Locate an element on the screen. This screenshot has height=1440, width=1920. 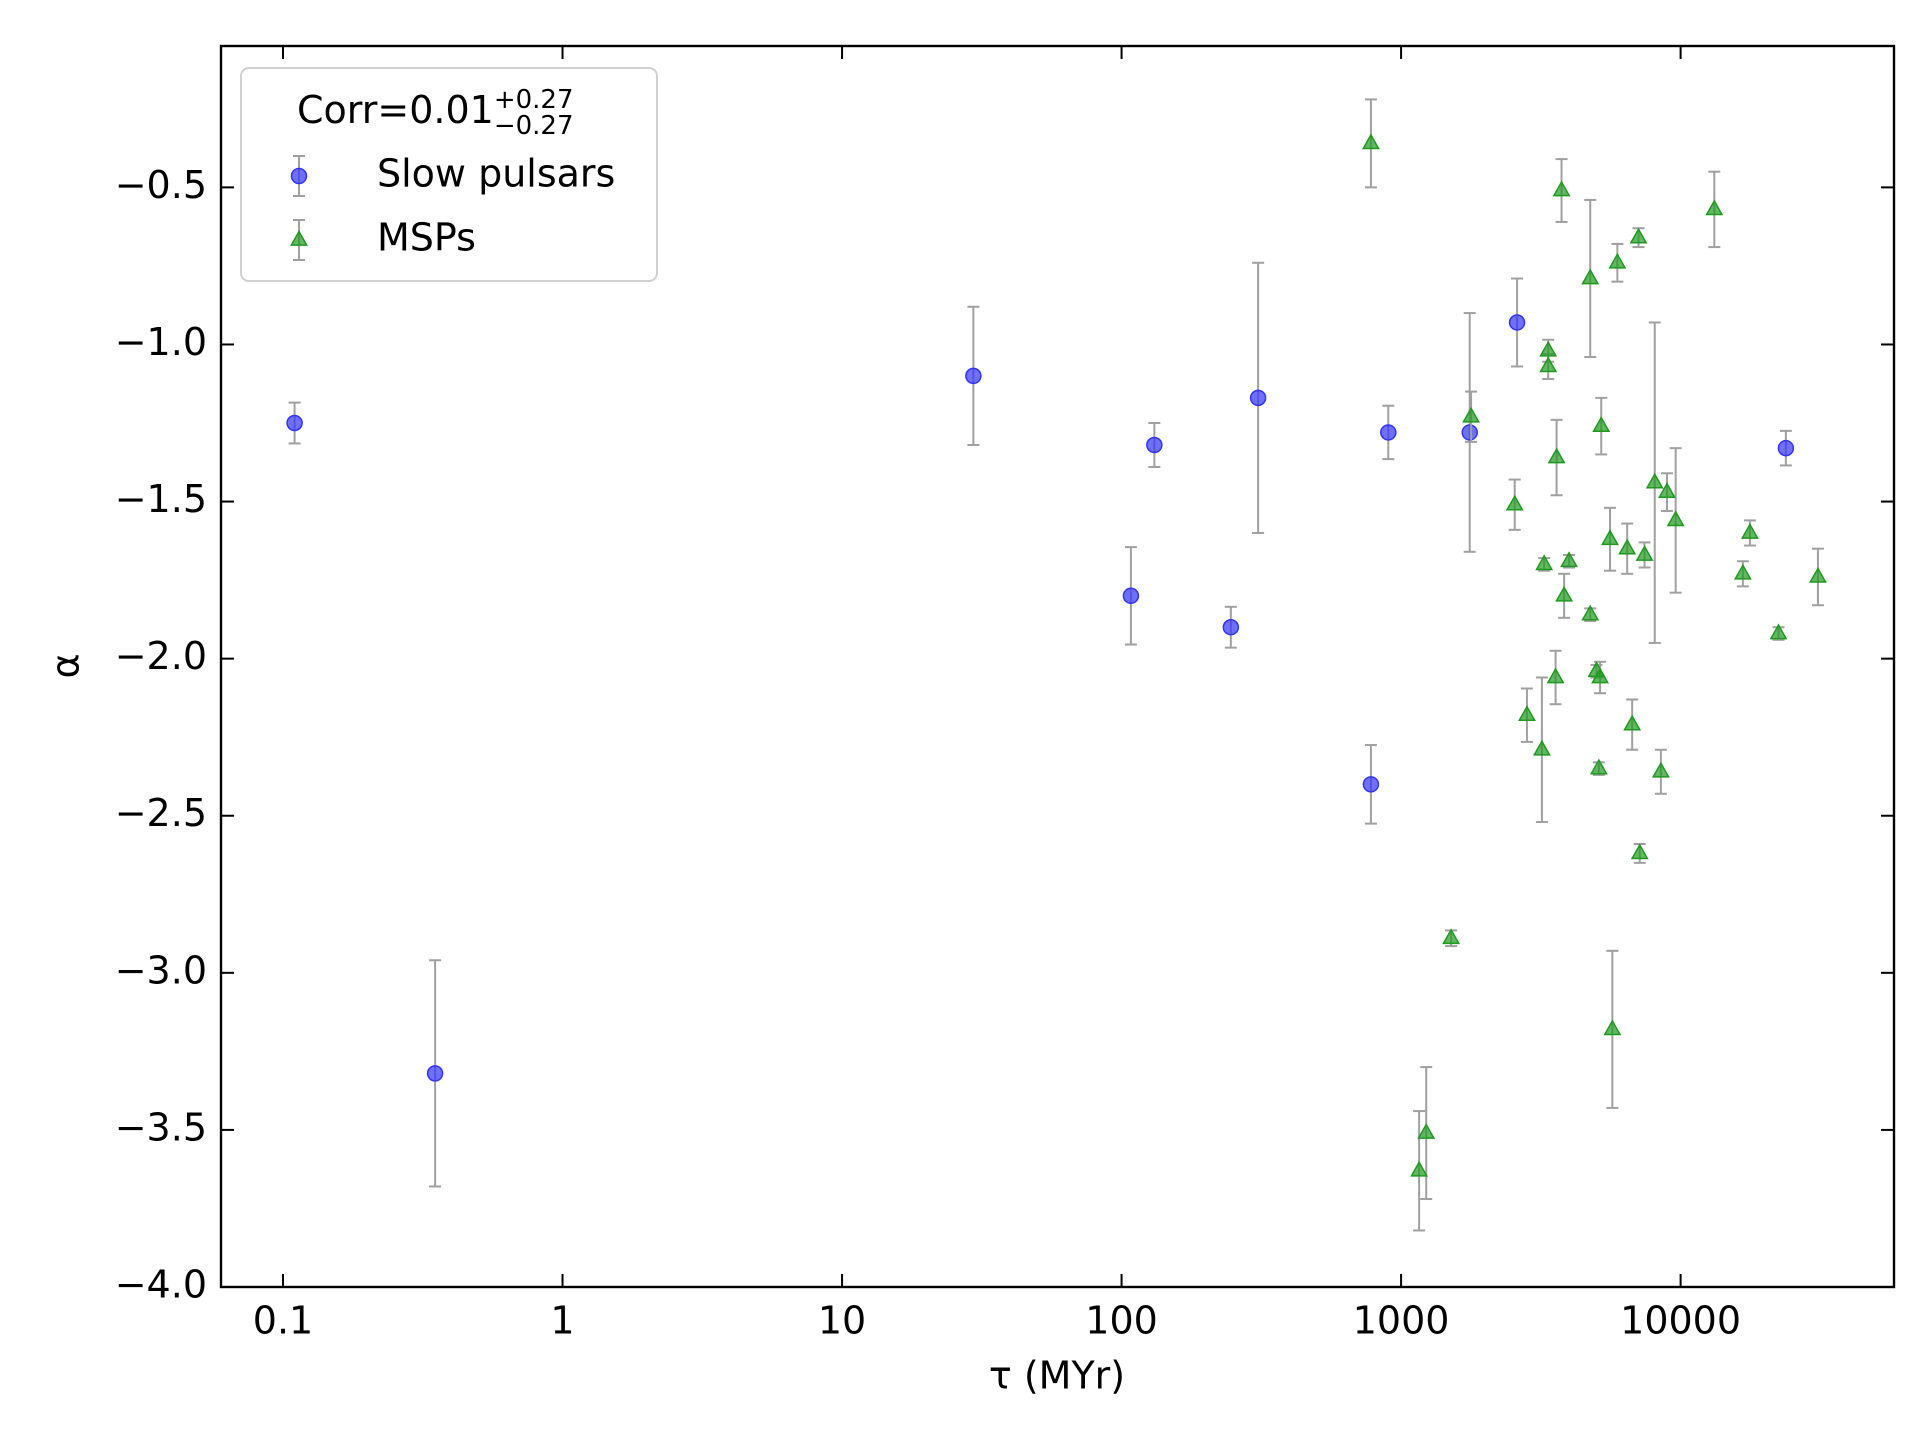
y-tick-label: −3.5 is located at coordinates (161, 1127).